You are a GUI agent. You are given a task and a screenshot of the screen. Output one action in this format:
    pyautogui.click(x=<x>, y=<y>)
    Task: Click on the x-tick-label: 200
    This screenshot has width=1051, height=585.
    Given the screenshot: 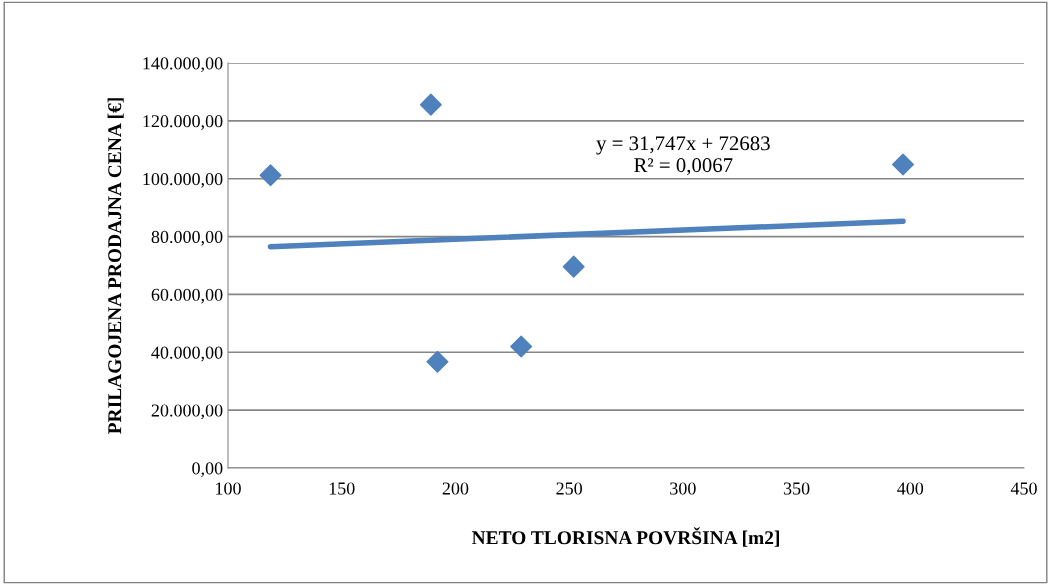 What is the action you would take?
    pyautogui.click(x=455, y=488)
    